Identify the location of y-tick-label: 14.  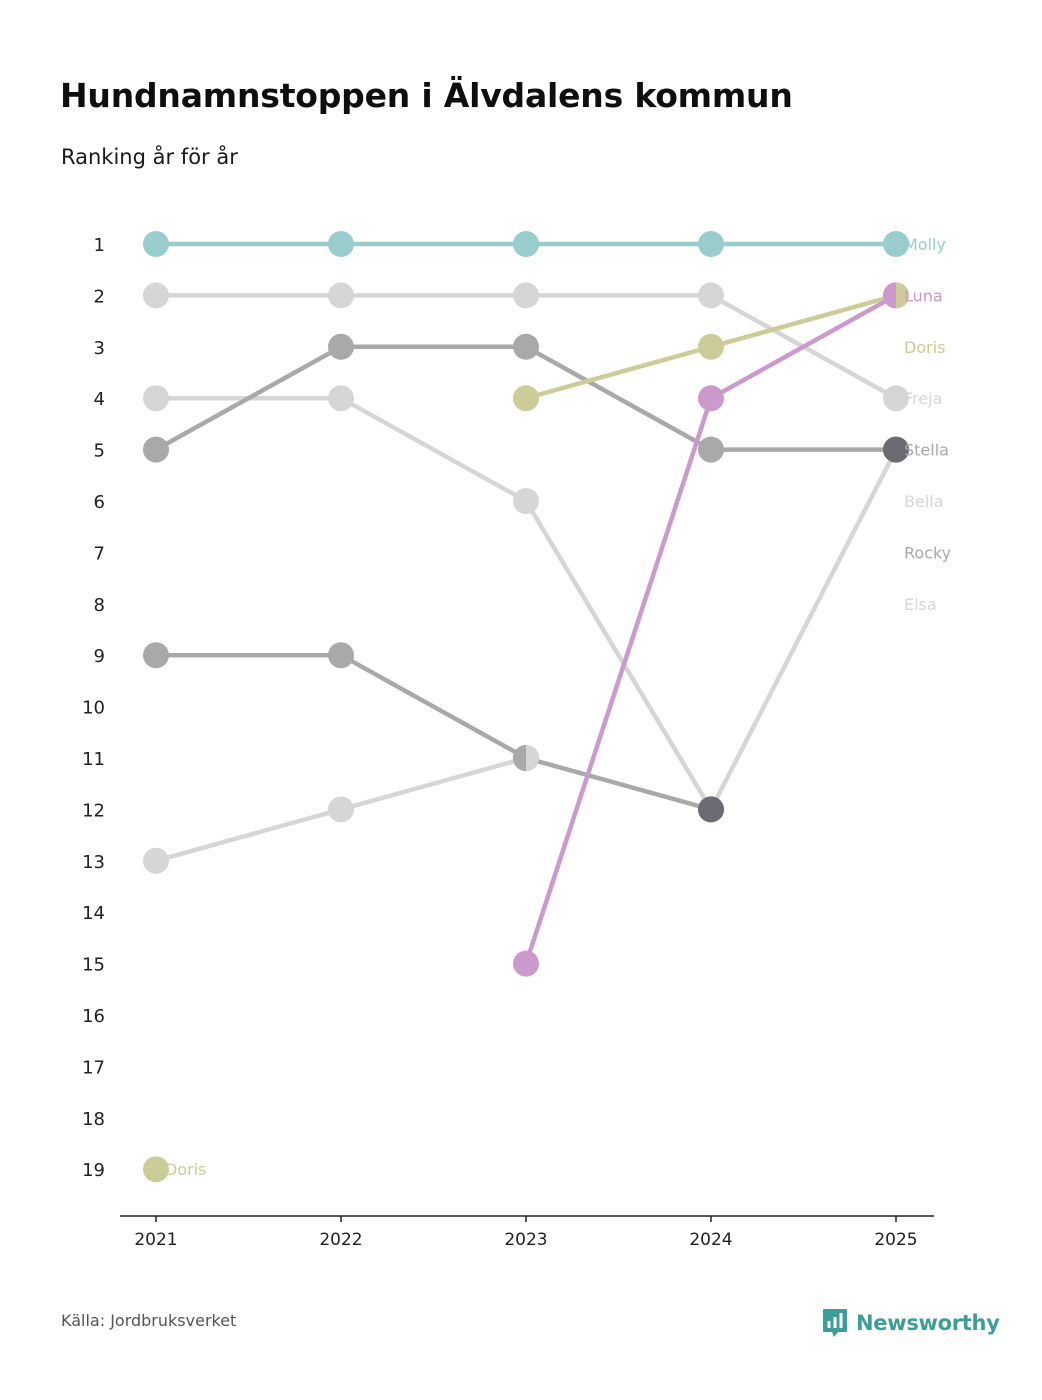
(93, 913).